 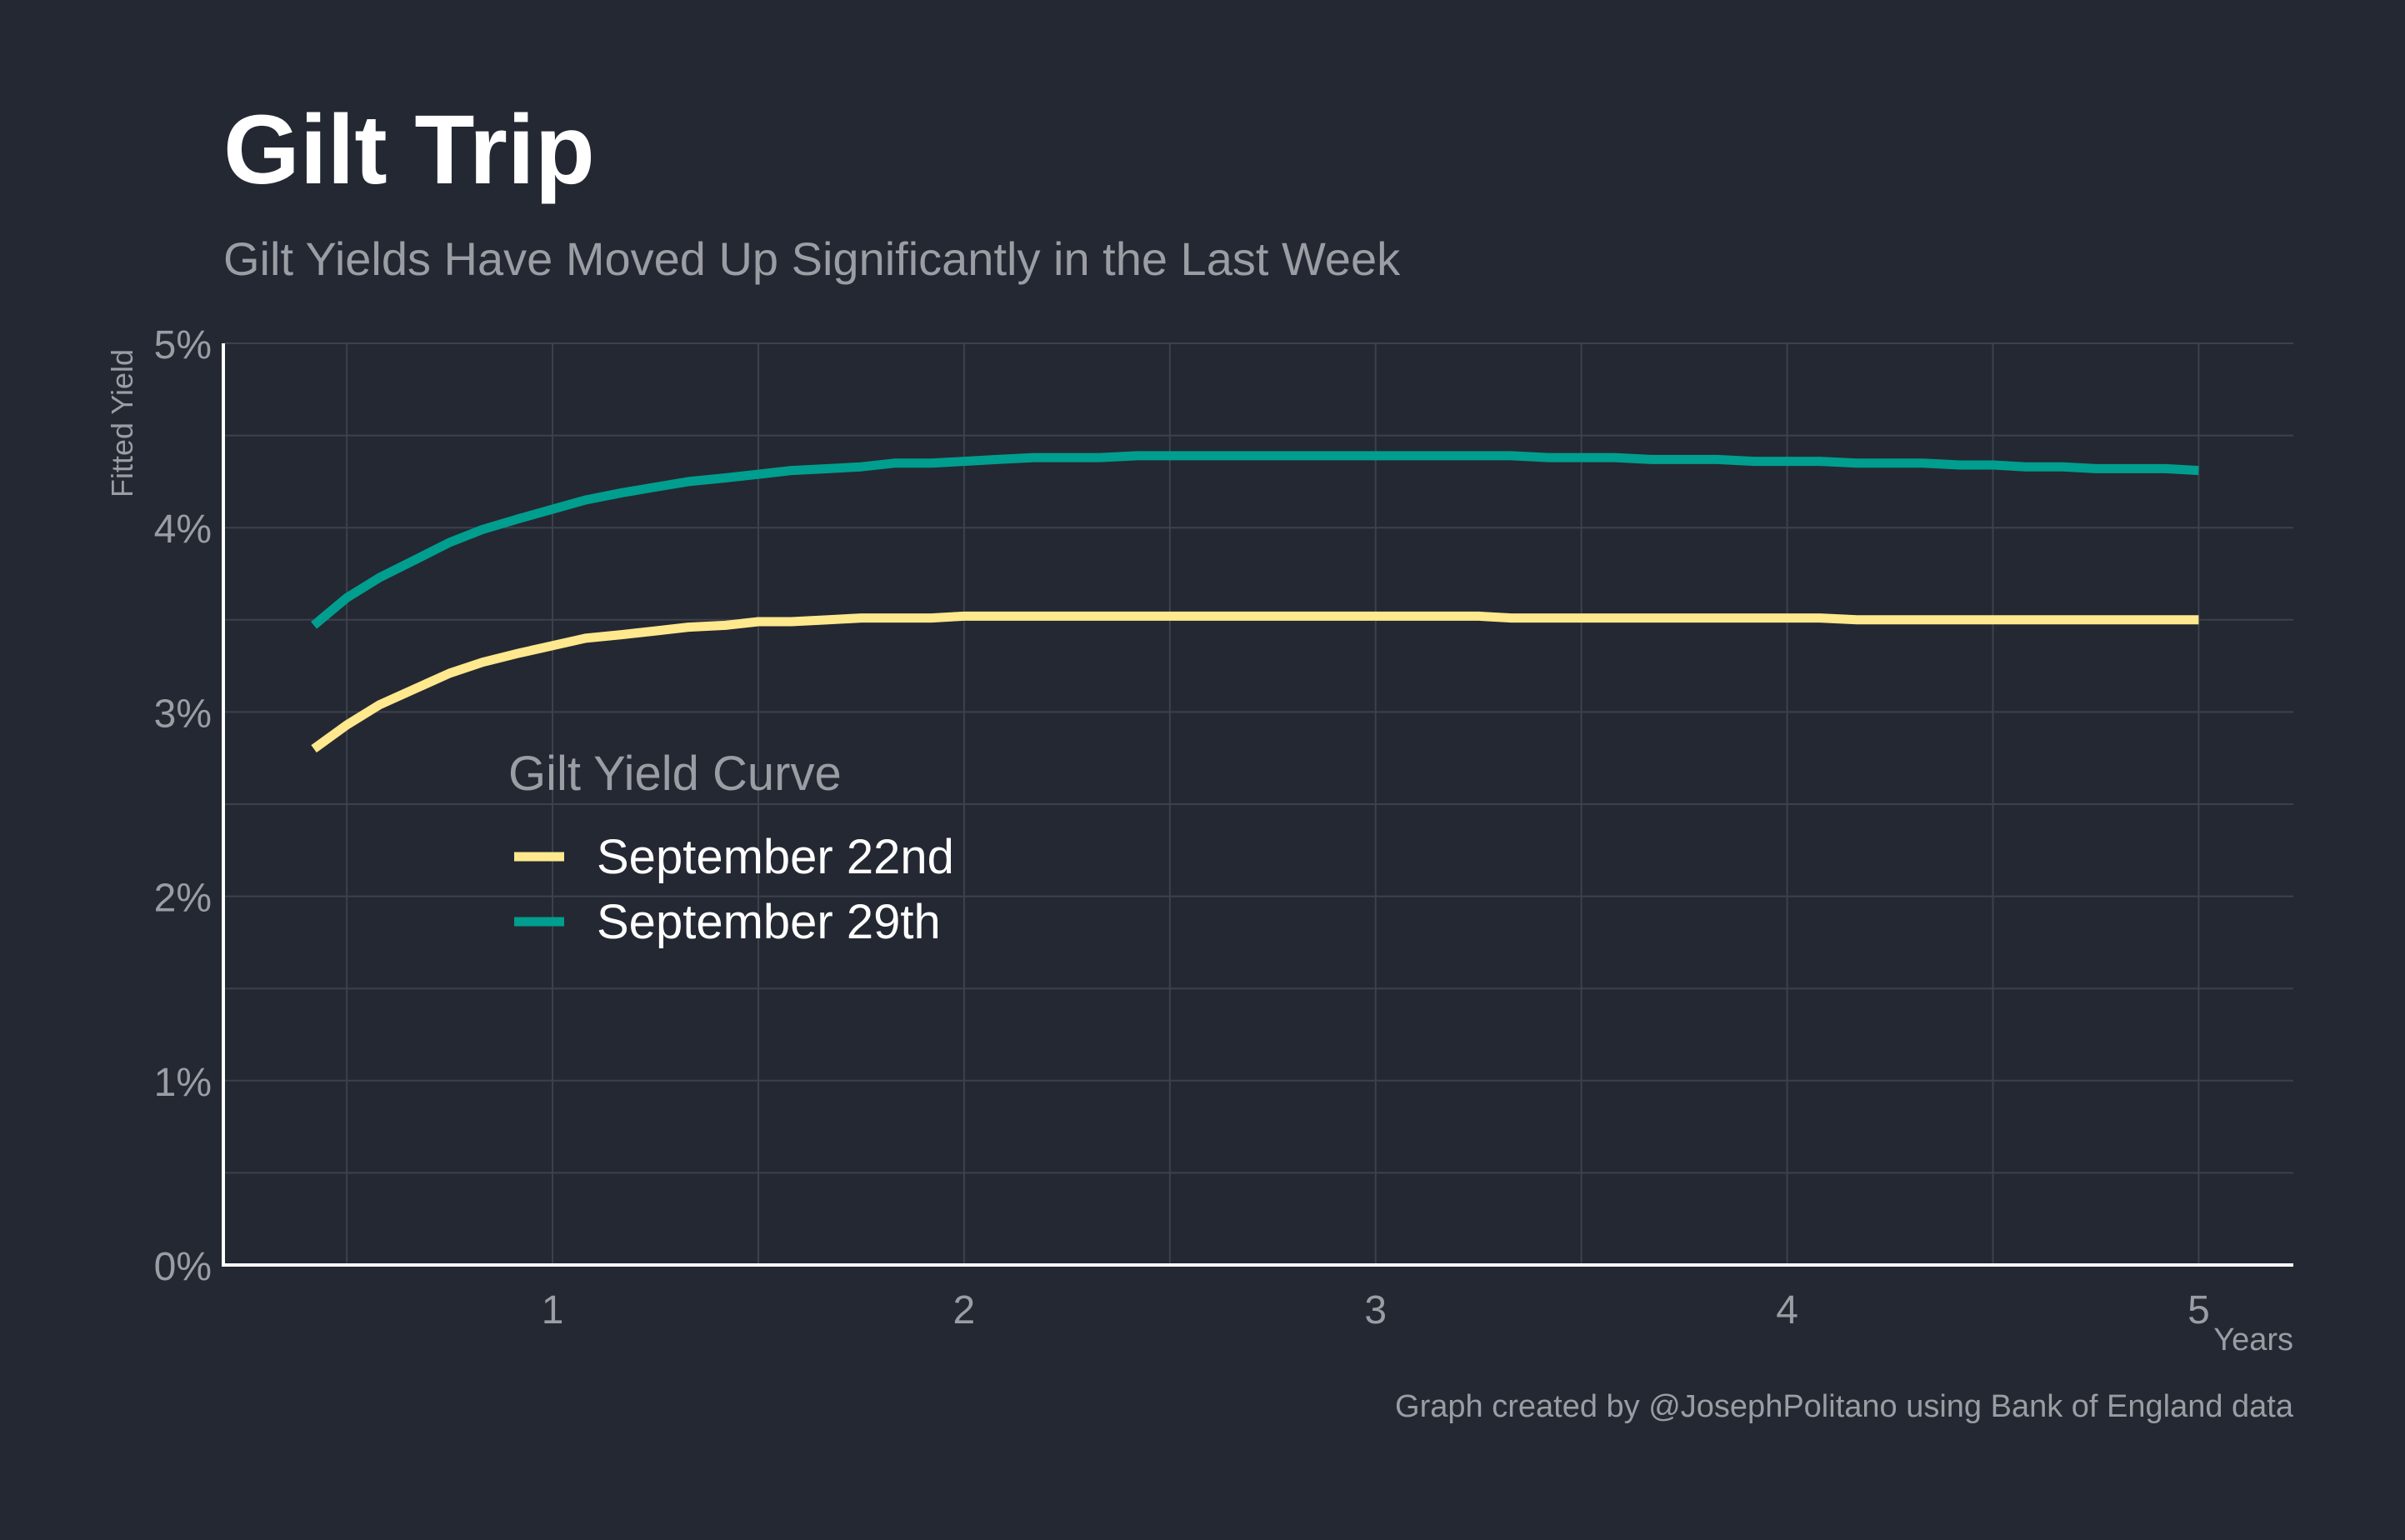 I want to click on x-tick-label: 5, so click(x=2199, y=1310).